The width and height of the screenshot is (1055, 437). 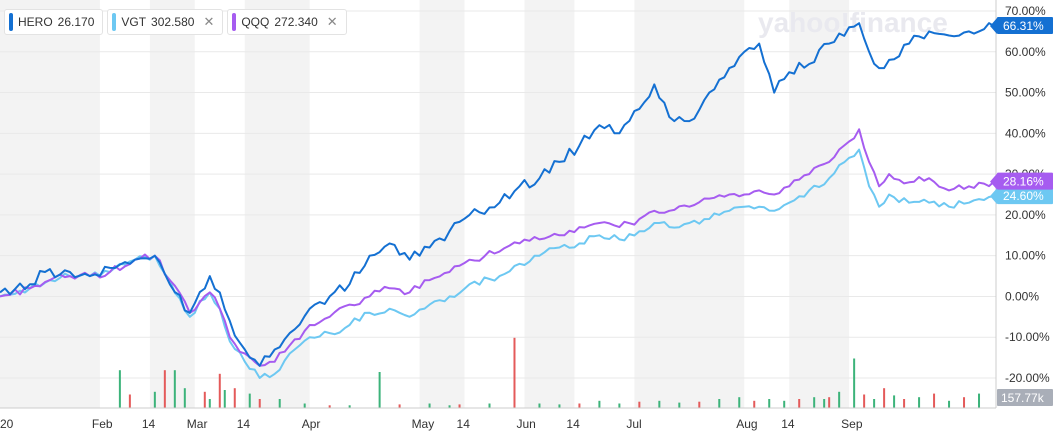 I want to click on y-tick-label: 60.00%, so click(x=1025, y=52).